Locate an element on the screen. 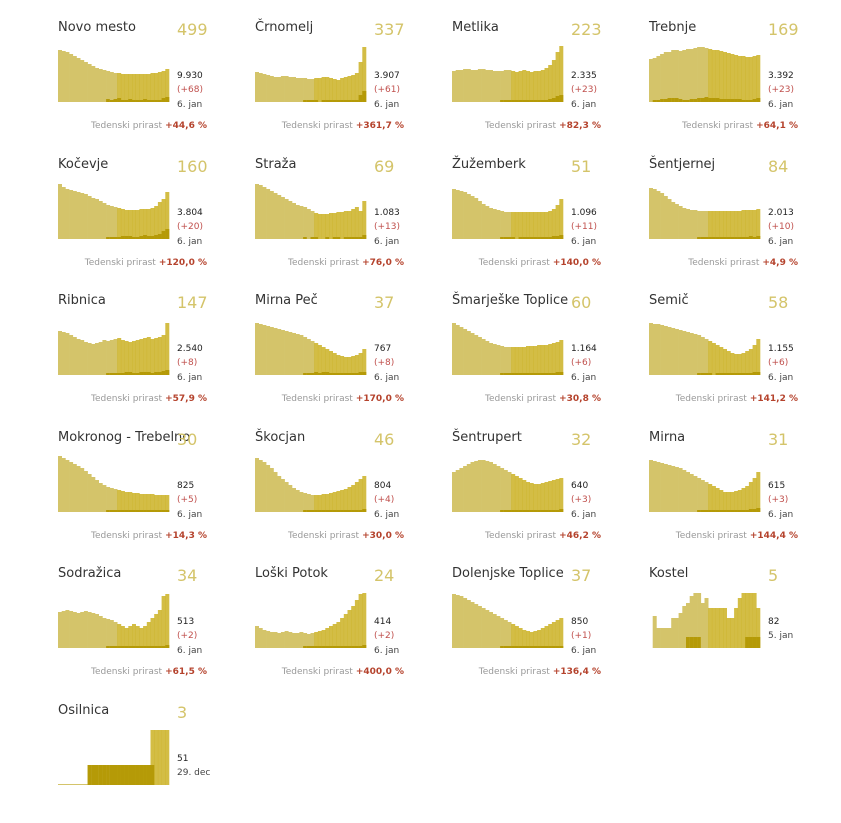 This screenshot has height=823, width=841. active-count: 37 is located at coordinates (581, 575).